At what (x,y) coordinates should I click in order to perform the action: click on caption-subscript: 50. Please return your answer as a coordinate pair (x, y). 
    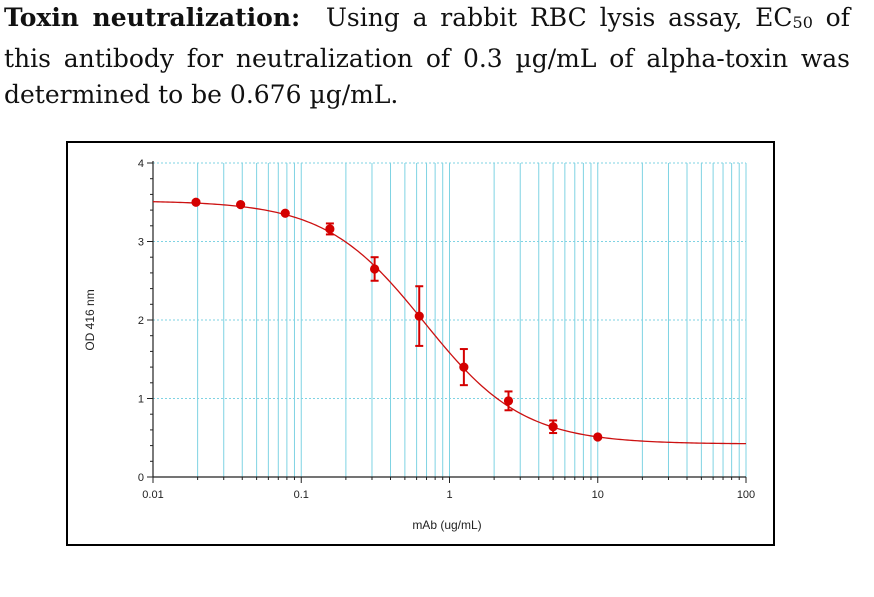
    Looking at the image, I should click on (802, 22).